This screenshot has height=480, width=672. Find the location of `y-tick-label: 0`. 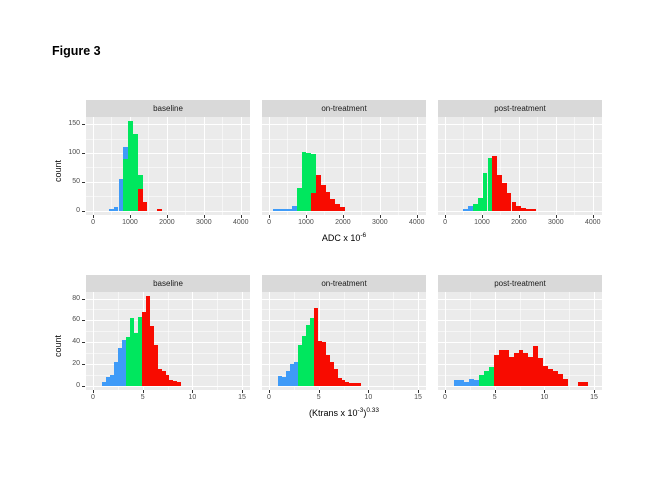

y-tick-label: 0 is located at coordinates (78, 385).